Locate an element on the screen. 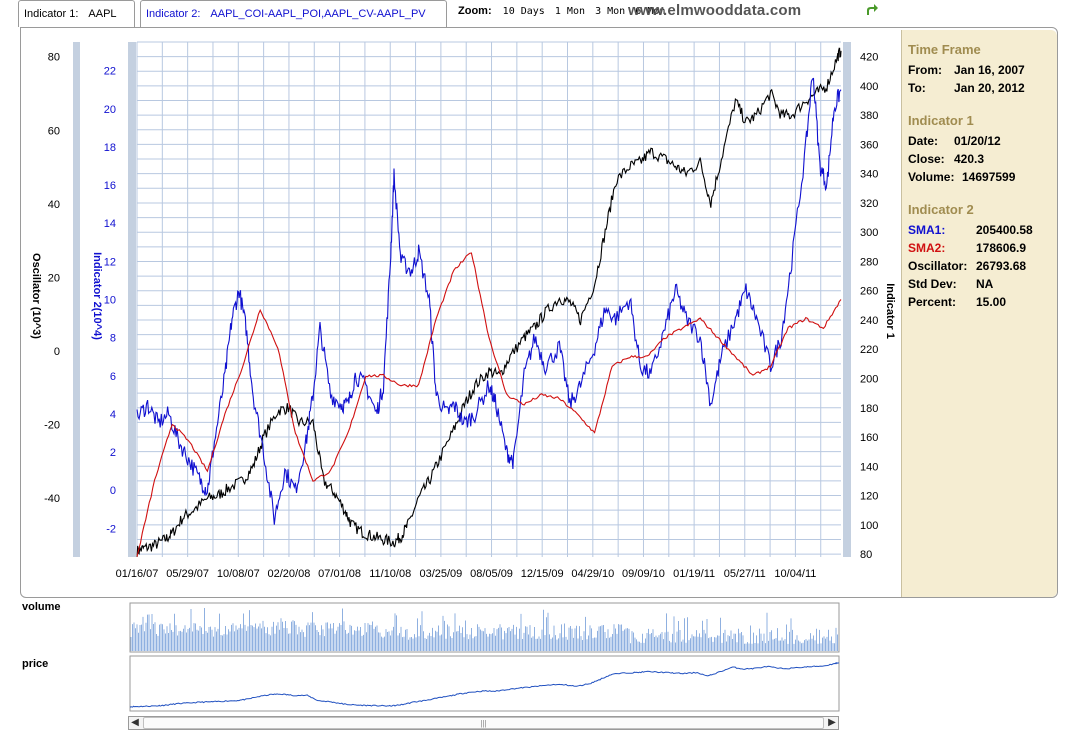 This screenshot has width=1069, height=748. indicator2-tick-label: 4 is located at coordinates (113, 415).